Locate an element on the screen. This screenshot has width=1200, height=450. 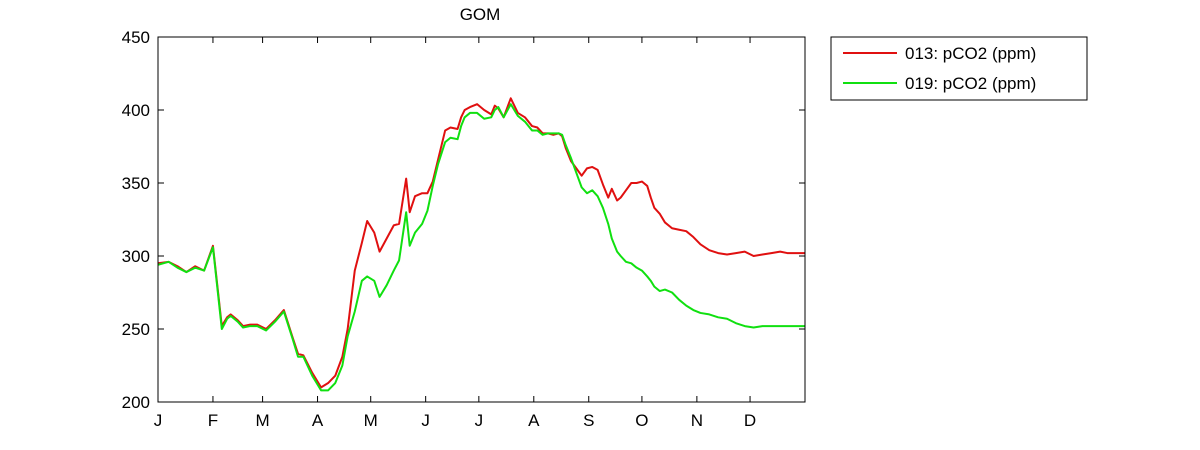
y-tick-label: 350 is located at coordinates (136, 183).